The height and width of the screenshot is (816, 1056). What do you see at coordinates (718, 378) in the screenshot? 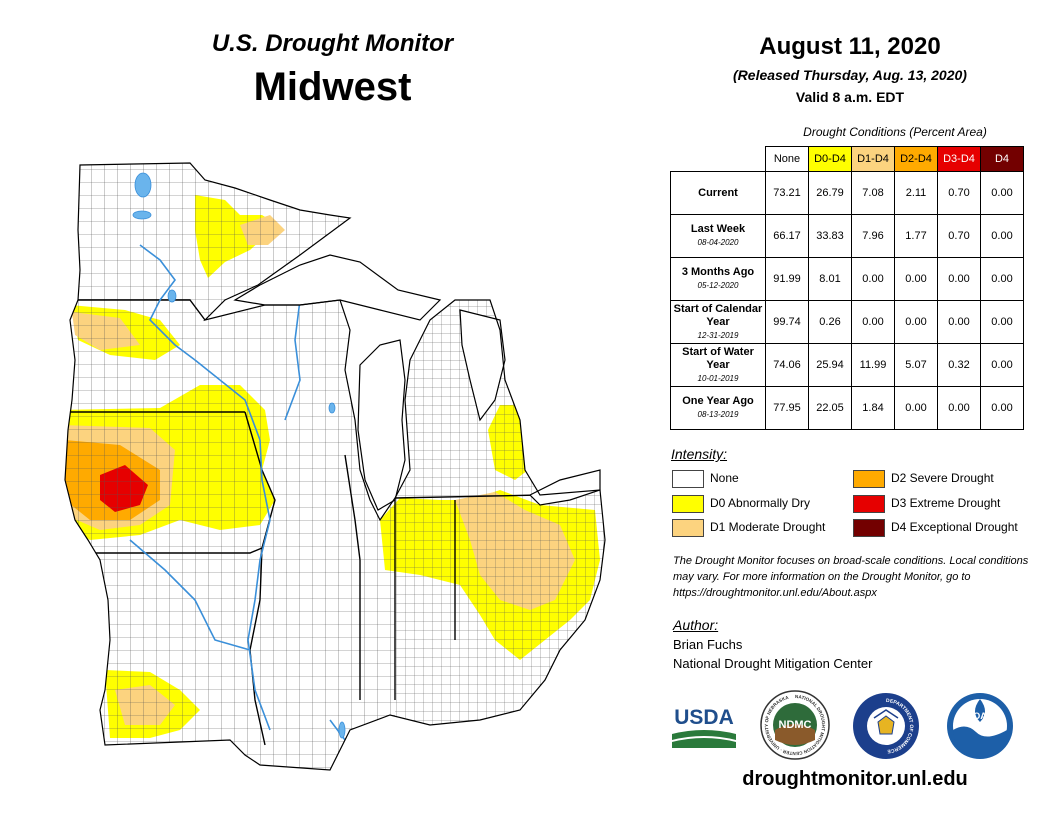
I see `row-date: 10-01-2019` at bounding box center [718, 378].